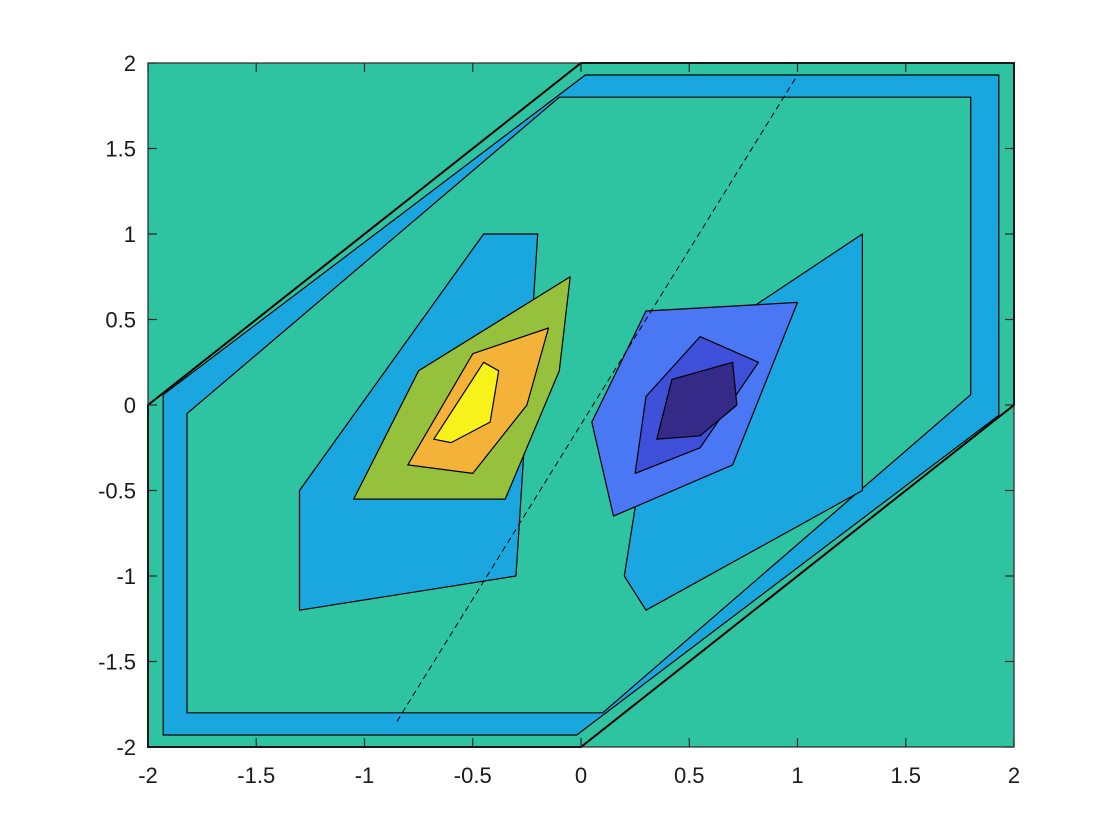 This screenshot has width=1120, height=840. Describe the element at coordinates (365, 775) in the screenshot. I see `x-tick-label: -1` at that location.